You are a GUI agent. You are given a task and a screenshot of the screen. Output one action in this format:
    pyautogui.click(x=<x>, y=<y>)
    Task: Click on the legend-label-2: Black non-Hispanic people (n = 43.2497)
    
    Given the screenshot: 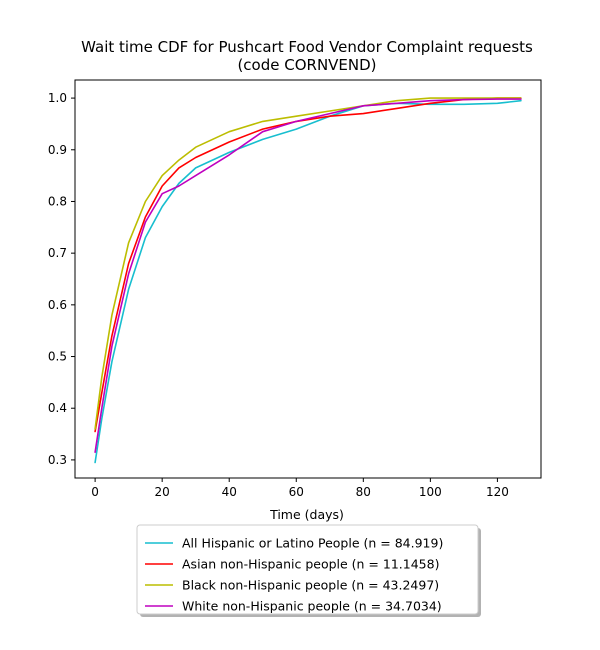 What is the action you would take?
    pyautogui.click(x=310, y=585)
    